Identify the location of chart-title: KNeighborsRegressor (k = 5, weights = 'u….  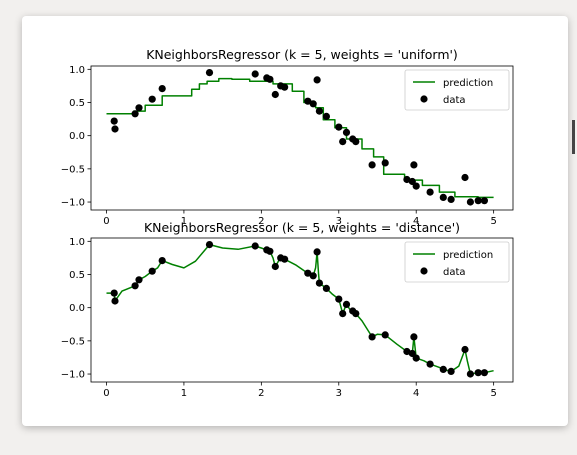
(302, 54).